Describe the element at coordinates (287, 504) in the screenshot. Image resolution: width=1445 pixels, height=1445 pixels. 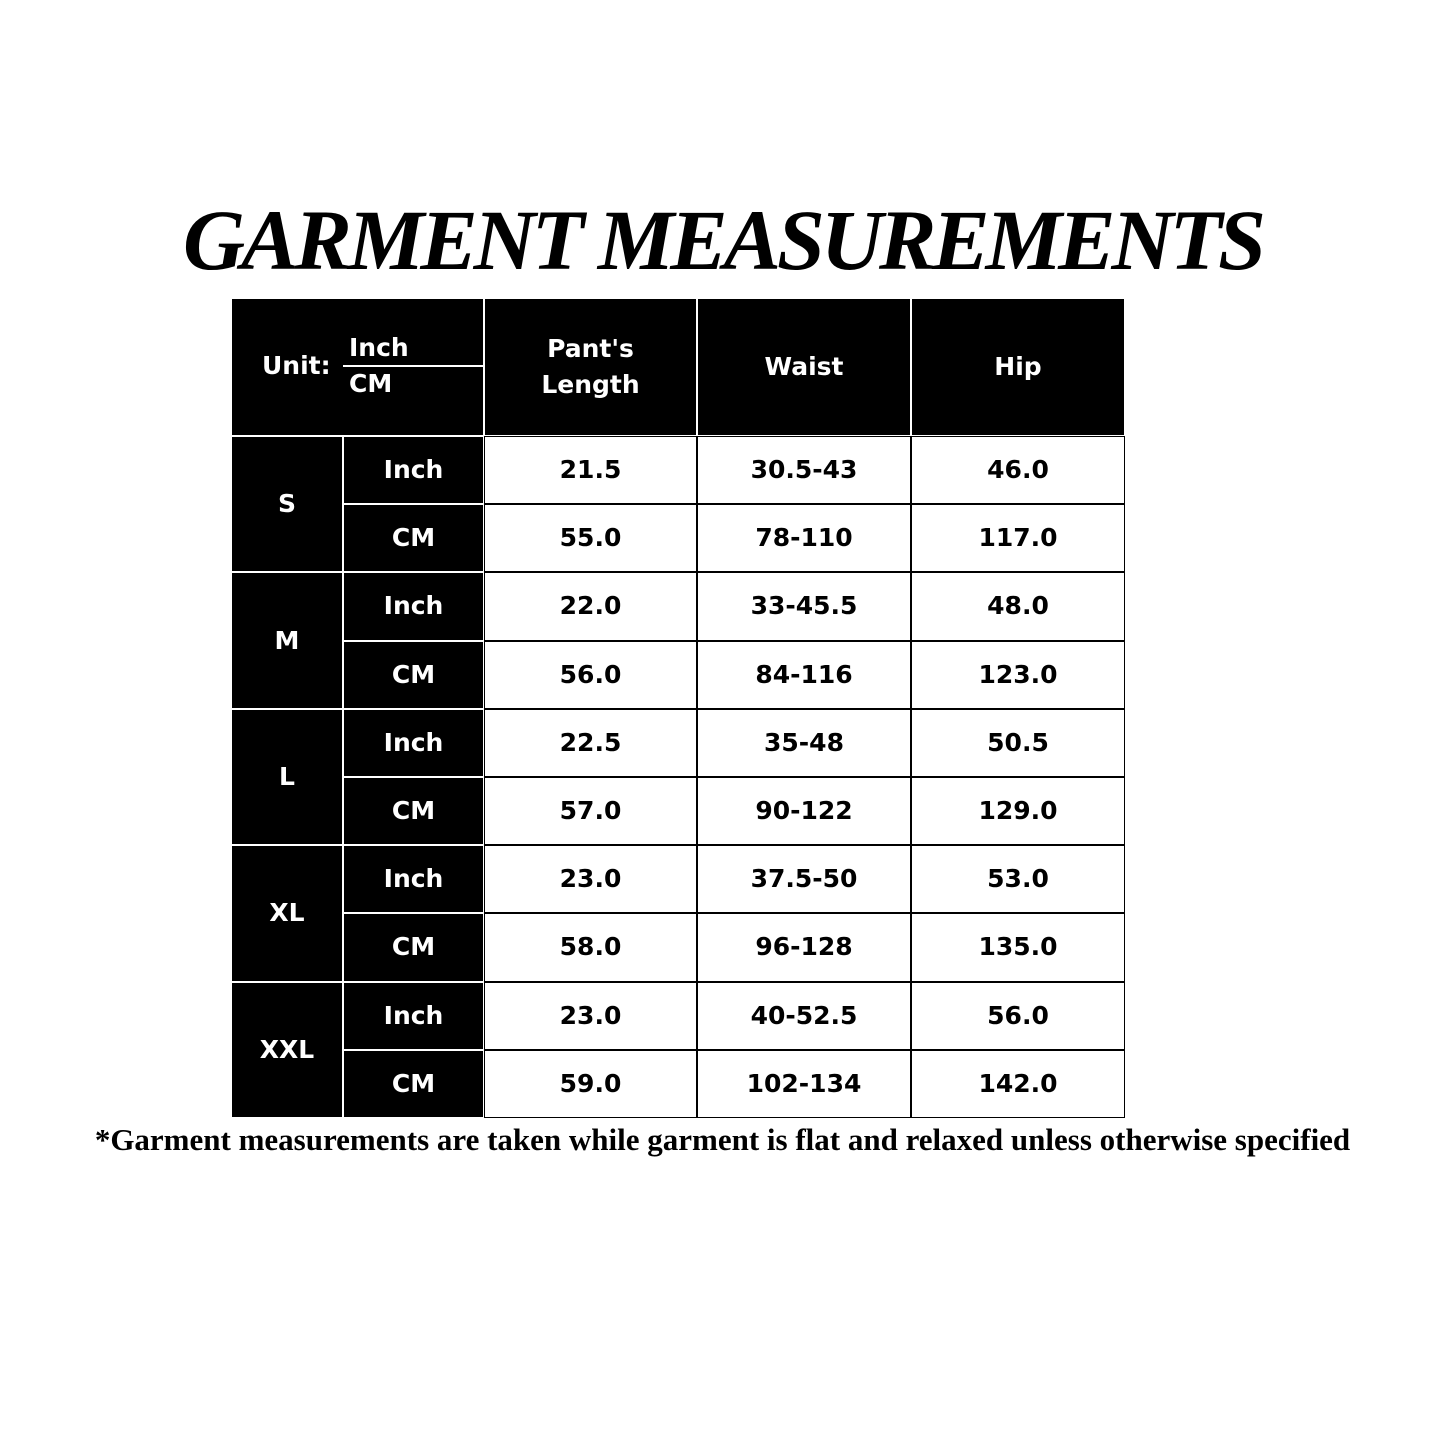
I see `size-label: S` at that location.